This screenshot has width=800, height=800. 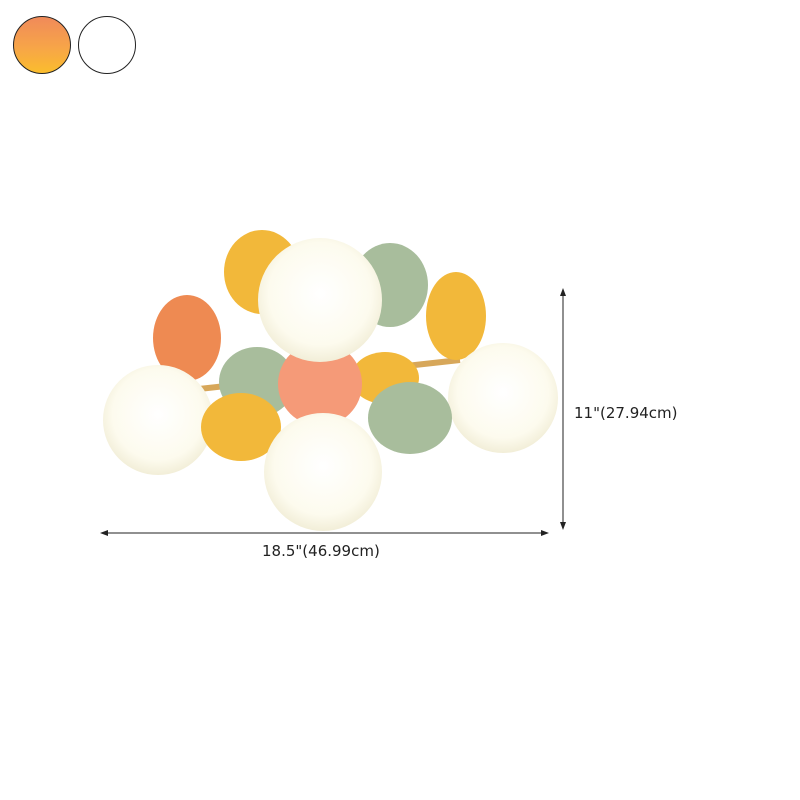 What do you see at coordinates (563, 409) in the screenshot?
I see `height-dimension-line` at bounding box center [563, 409].